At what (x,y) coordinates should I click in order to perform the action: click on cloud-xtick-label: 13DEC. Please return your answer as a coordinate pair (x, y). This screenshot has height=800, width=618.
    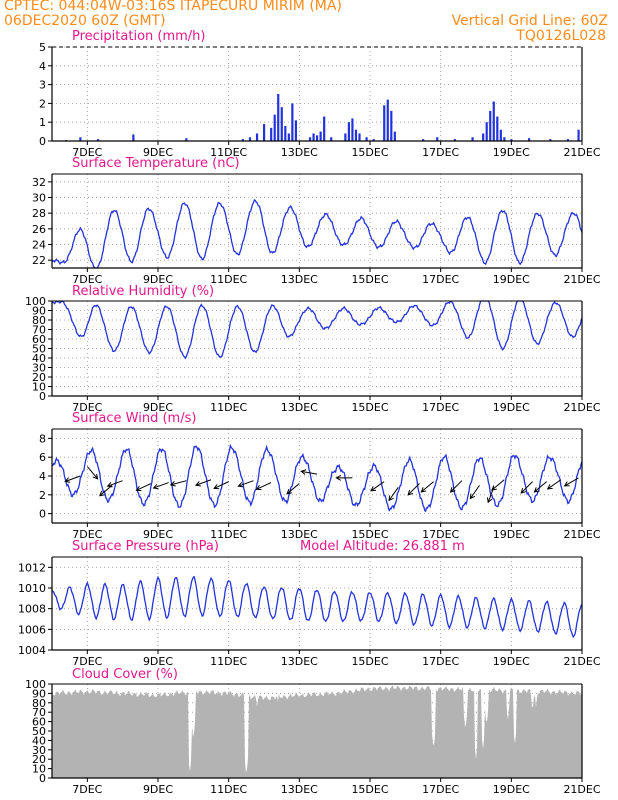
    Looking at the image, I should click on (299, 789).